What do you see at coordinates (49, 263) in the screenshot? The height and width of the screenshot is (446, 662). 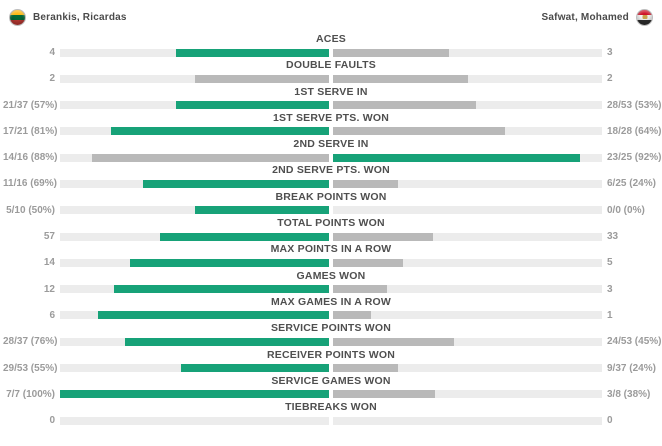 I see `stat-value-left: 14` at bounding box center [49, 263].